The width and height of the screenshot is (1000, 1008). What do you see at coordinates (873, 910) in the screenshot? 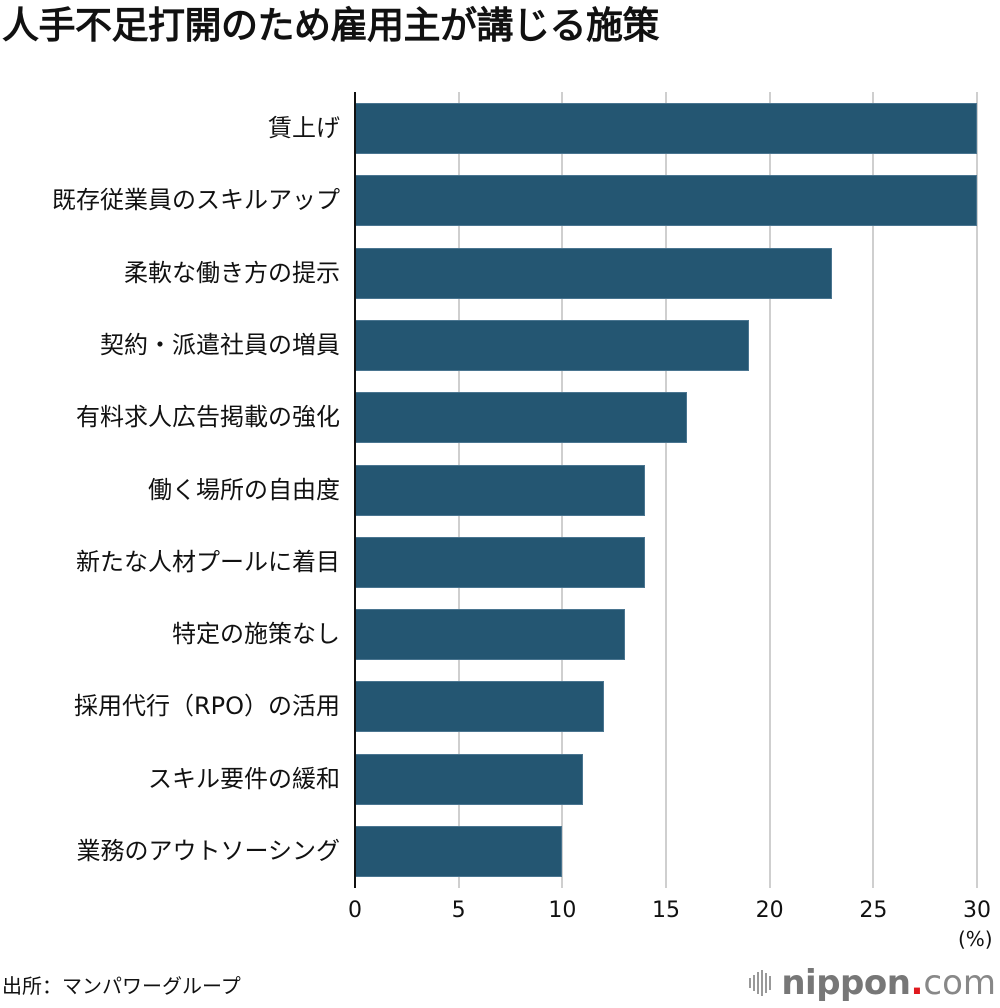
I see `x-tick-label: 25` at bounding box center [873, 910].